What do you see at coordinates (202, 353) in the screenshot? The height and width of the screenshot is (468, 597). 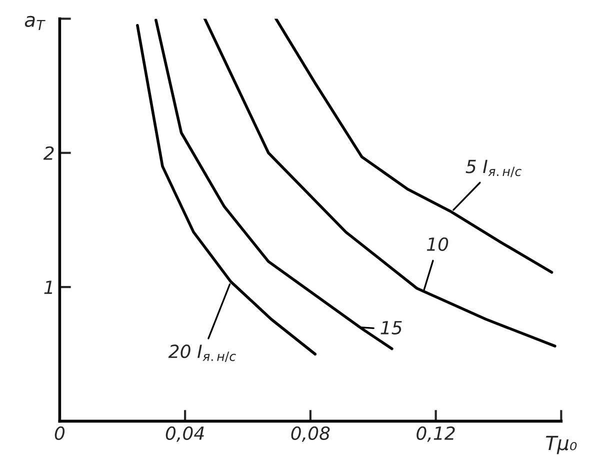 I see `annotation: 20 I$_{я.н/с}$` at bounding box center [202, 353].